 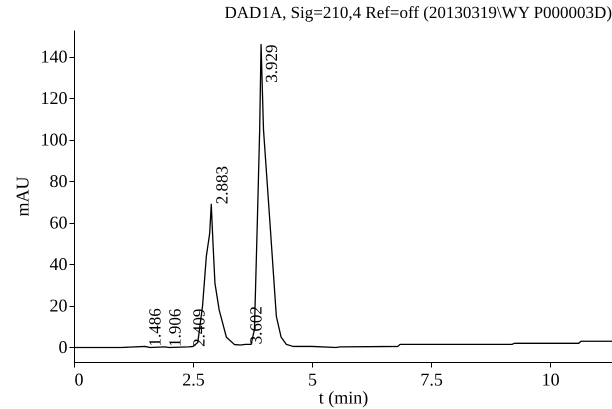 I want to click on x-tick-label: 5, so click(x=313, y=380).